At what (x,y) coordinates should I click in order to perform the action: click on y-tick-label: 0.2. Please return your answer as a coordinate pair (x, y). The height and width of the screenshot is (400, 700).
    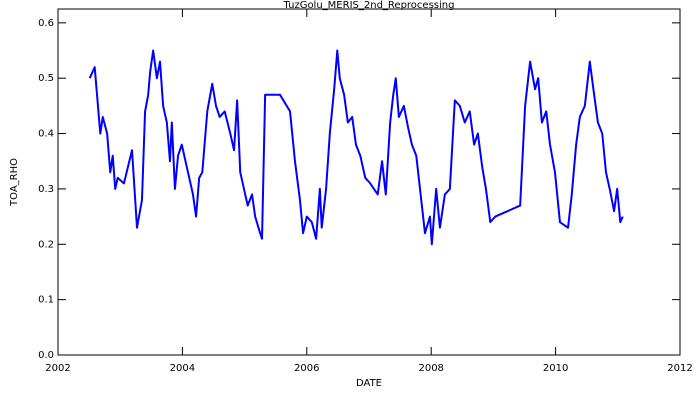
    Looking at the image, I should click on (46, 244).